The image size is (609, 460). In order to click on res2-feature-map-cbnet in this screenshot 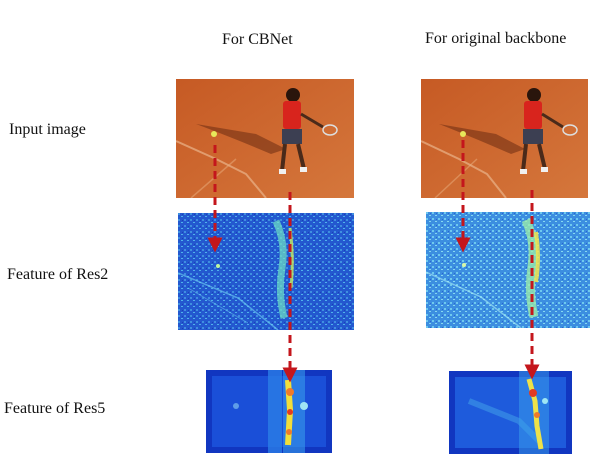, I will do `click(266, 271)`.